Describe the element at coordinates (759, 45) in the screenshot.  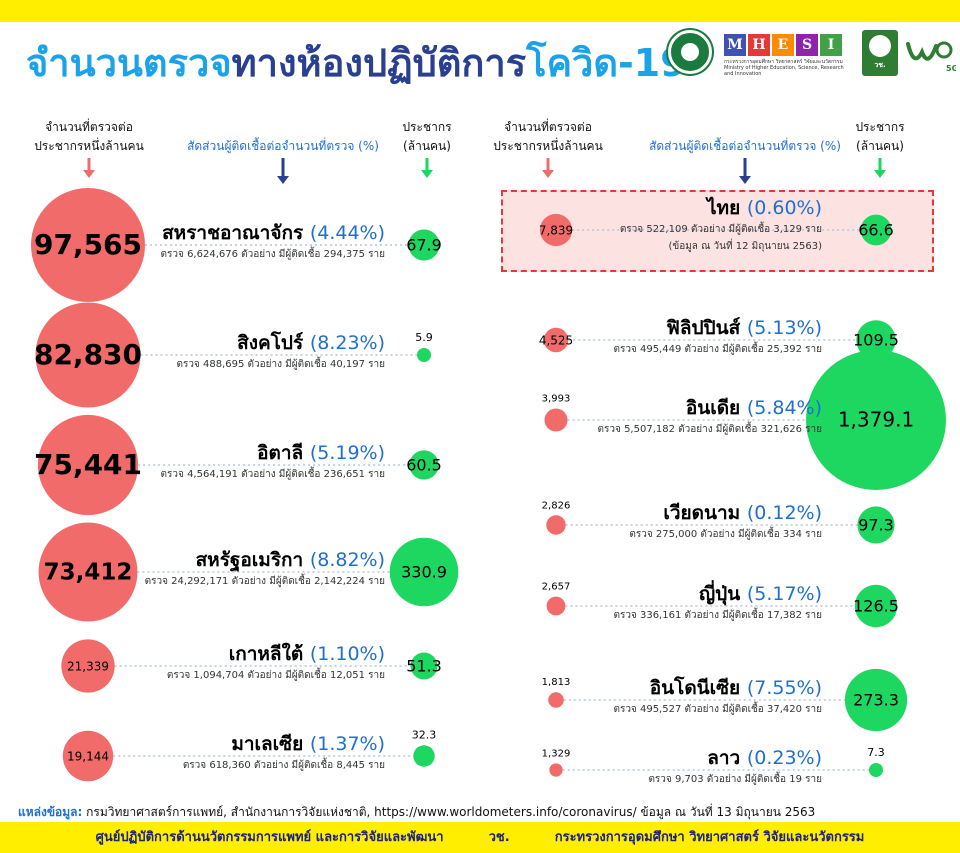
I see `mhesi-letter: H` at that location.